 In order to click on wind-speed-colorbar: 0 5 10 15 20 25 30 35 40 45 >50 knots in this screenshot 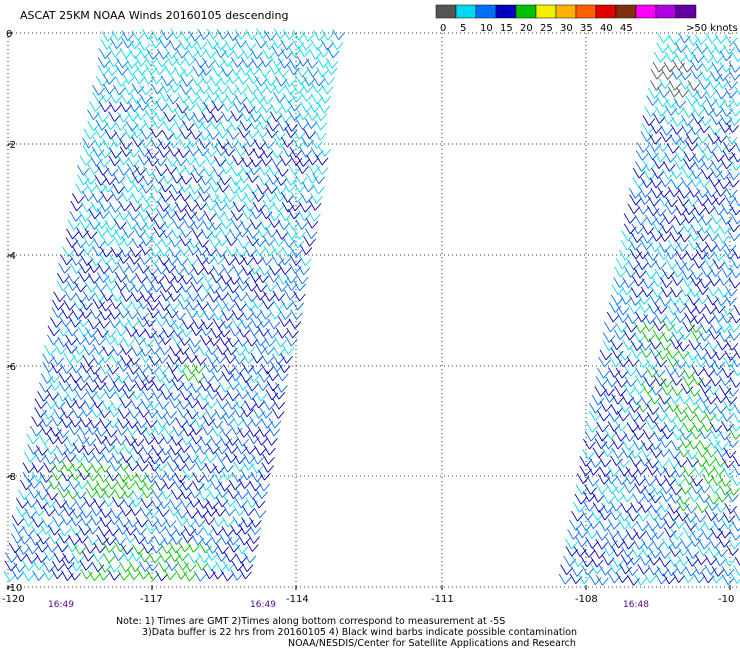, I will do `click(586, 19)`.